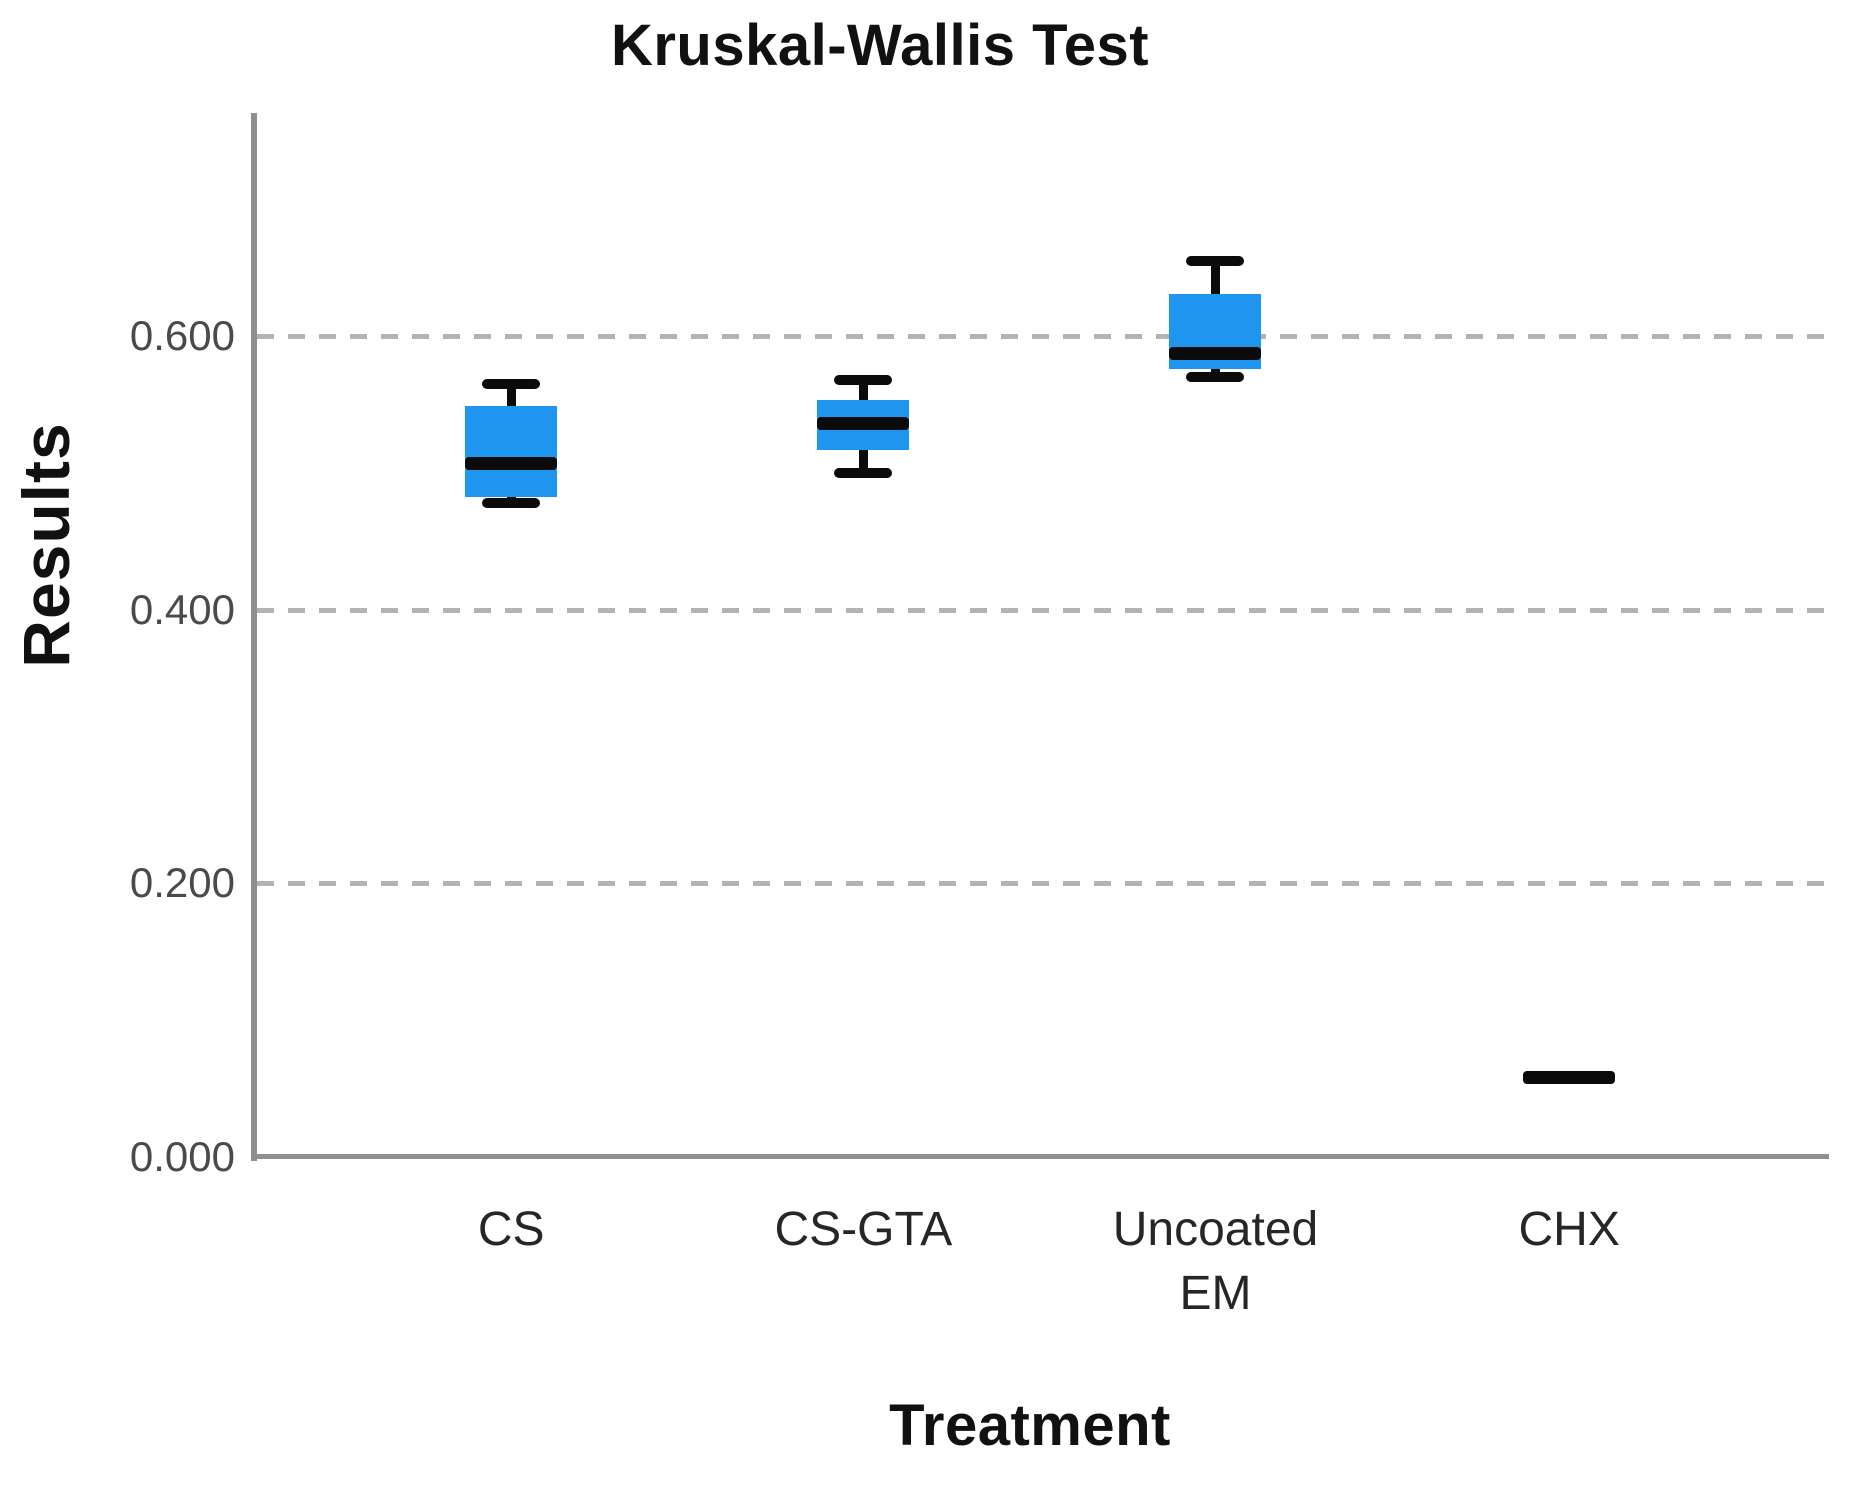 The height and width of the screenshot is (1495, 1862). What do you see at coordinates (1215, 1261) in the screenshot?
I see `category-label-Uncoated-EM: Uncoated EM` at bounding box center [1215, 1261].